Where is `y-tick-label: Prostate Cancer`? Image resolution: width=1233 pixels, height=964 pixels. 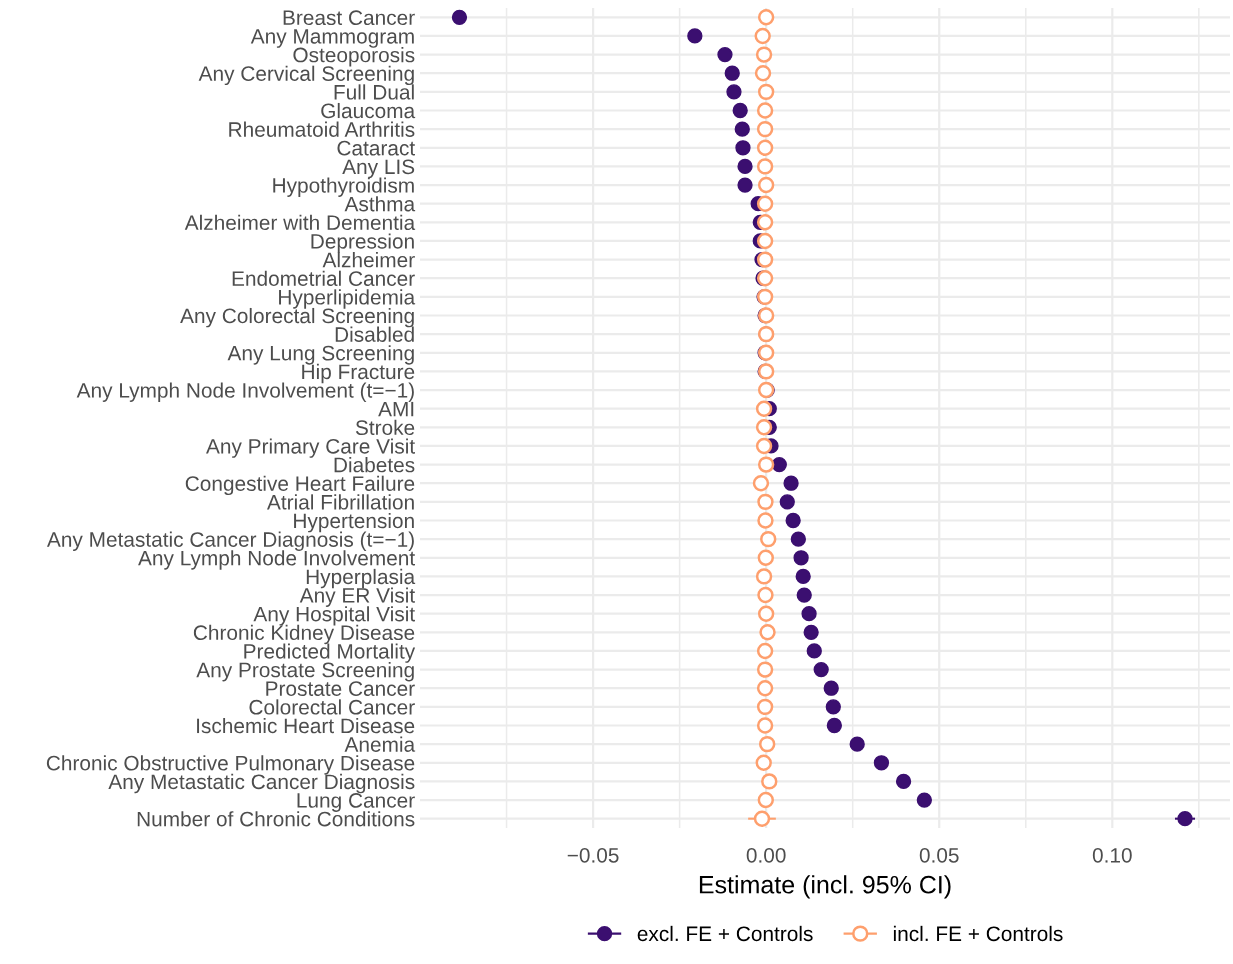 y-tick-label: Prostate Cancer is located at coordinates (340, 688).